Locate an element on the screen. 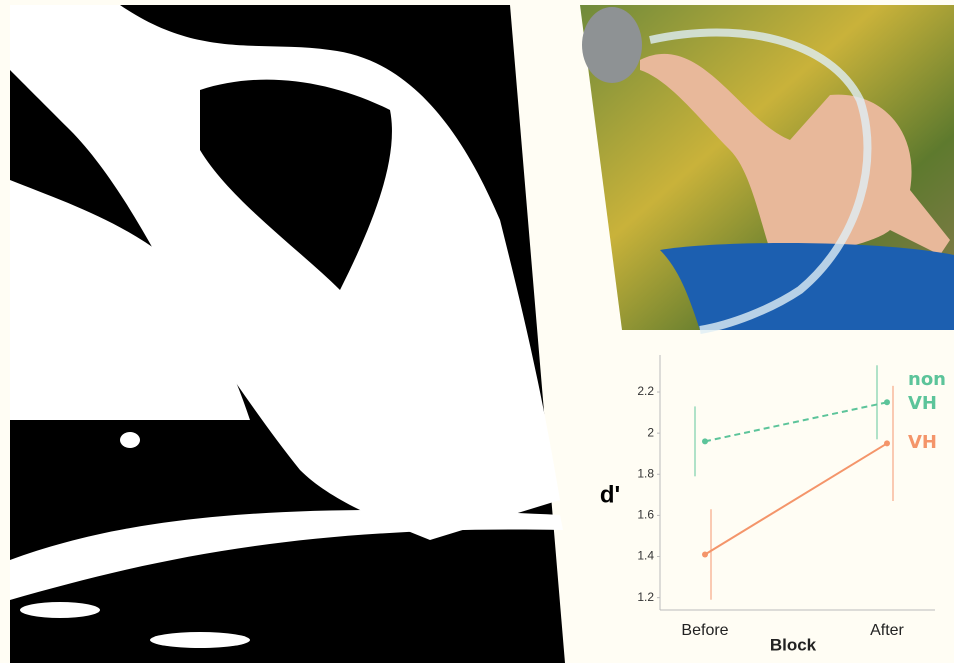 This screenshot has width=954, height=663. legend-entry: VH is located at coordinates (922, 443).